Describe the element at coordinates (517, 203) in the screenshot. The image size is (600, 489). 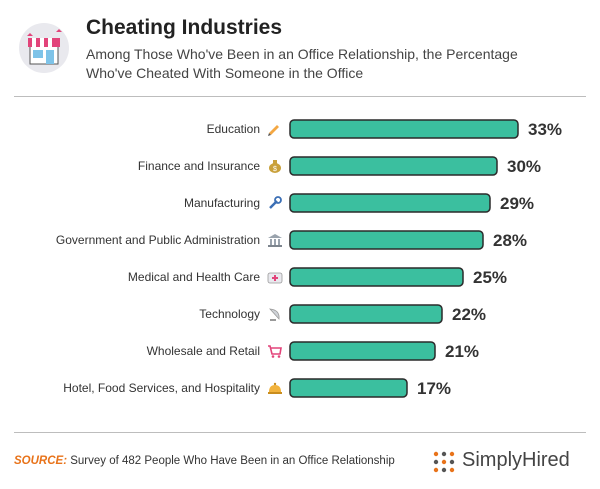
I see `value-label: 29%` at that location.